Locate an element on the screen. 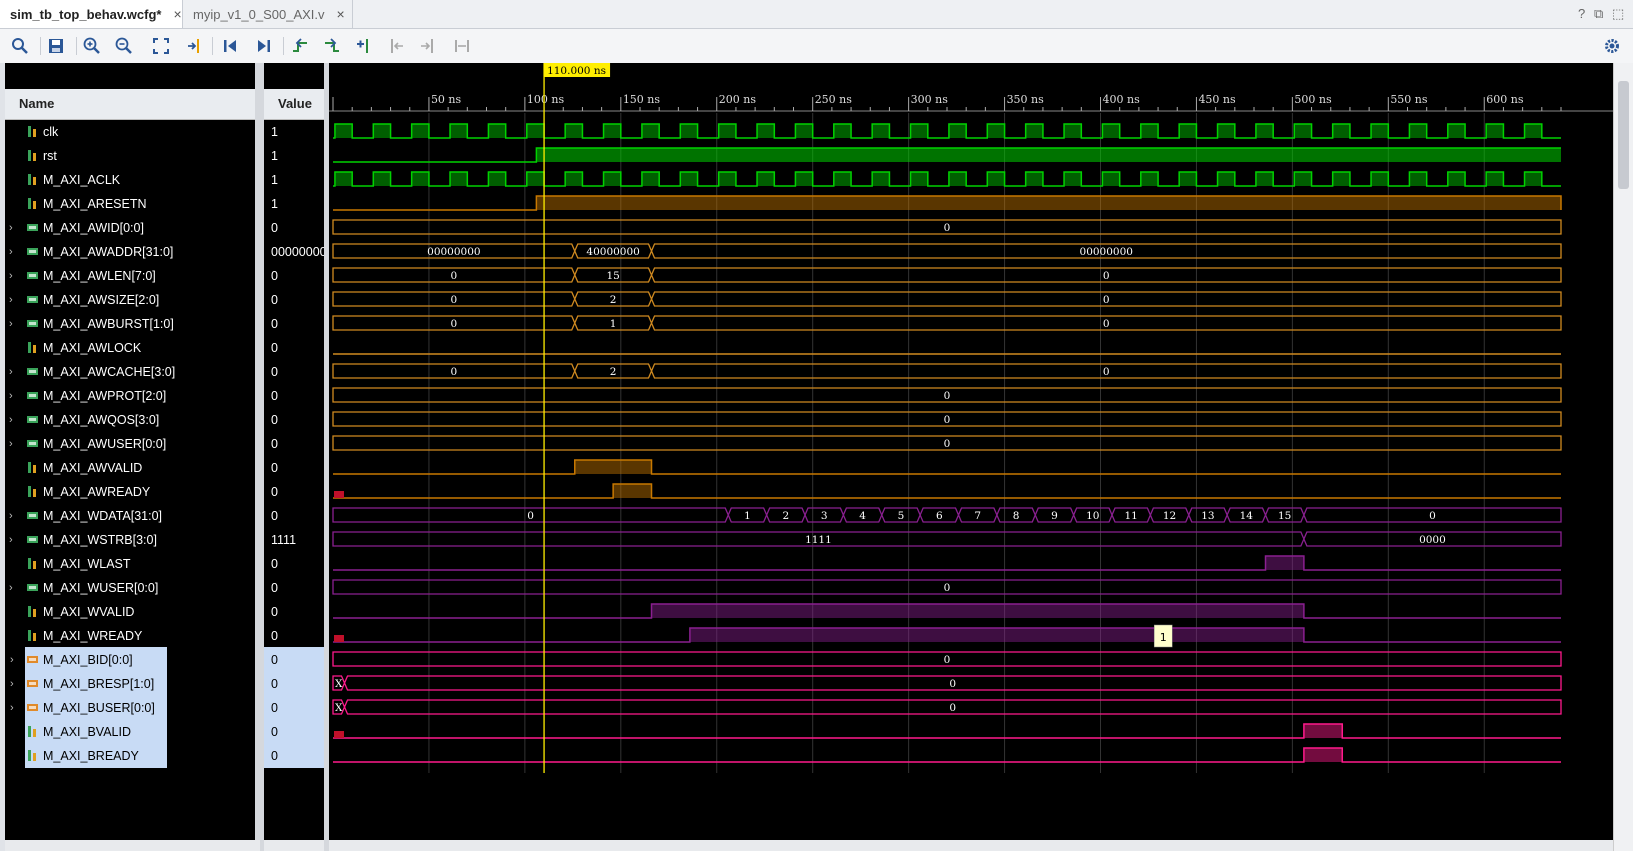 The image size is (1633, 851). signal-row: M_AXI_WLAST is located at coordinates (132, 563).